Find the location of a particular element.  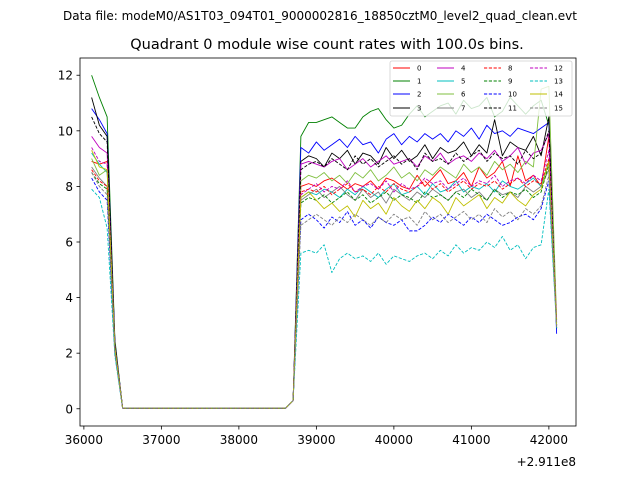

x-tick-label: 39000 is located at coordinates (316, 440).